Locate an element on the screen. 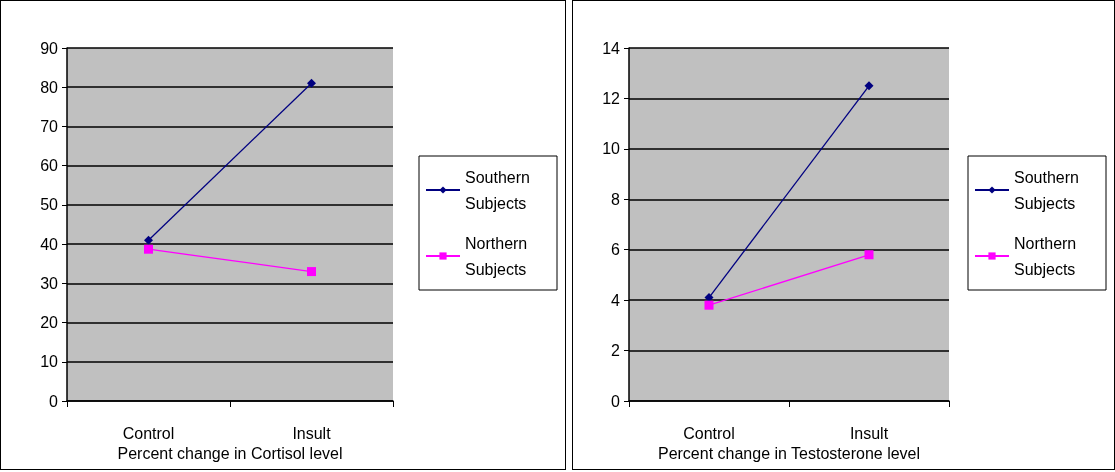 The height and width of the screenshot is (472, 1115). y-tick-label: 60 is located at coordinates (49, 166).